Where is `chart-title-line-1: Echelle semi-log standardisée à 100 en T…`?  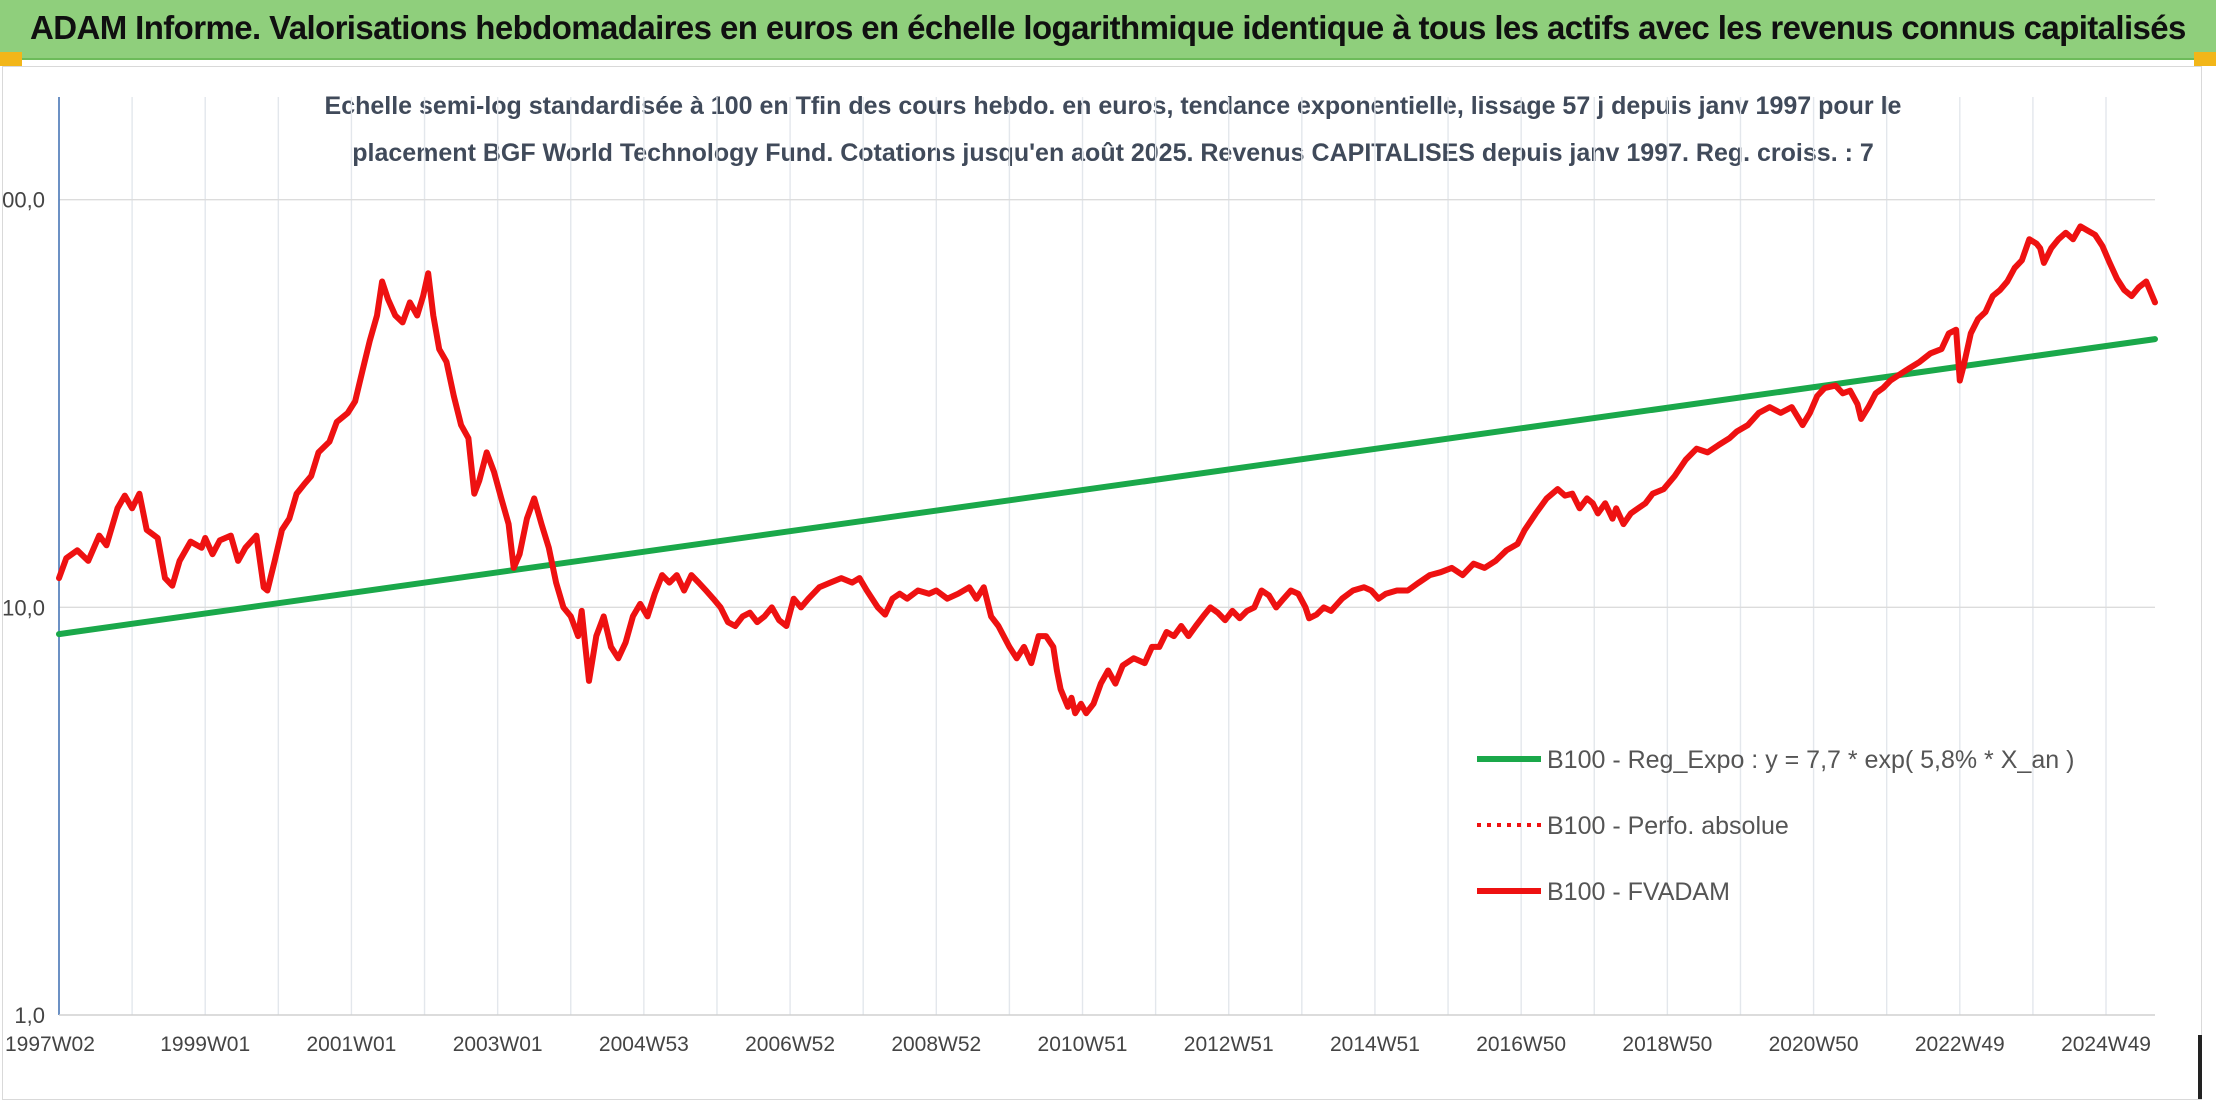
chart-title-line-1: Echelle semi-log standardisée à 100 en T… is located at coordinates (1113, 106).